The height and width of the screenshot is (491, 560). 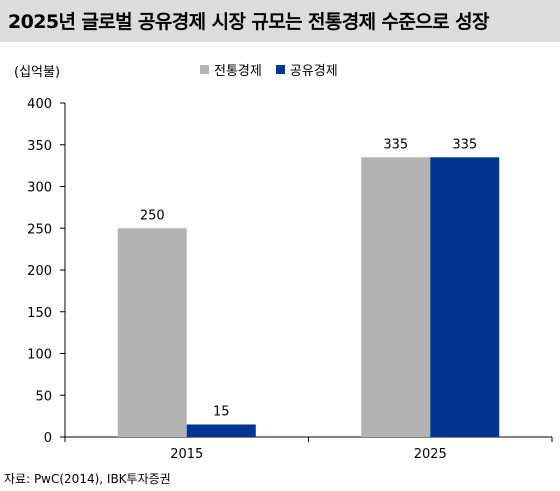 I want to click on bar-sharing-2025, so click(x=465, y=297).